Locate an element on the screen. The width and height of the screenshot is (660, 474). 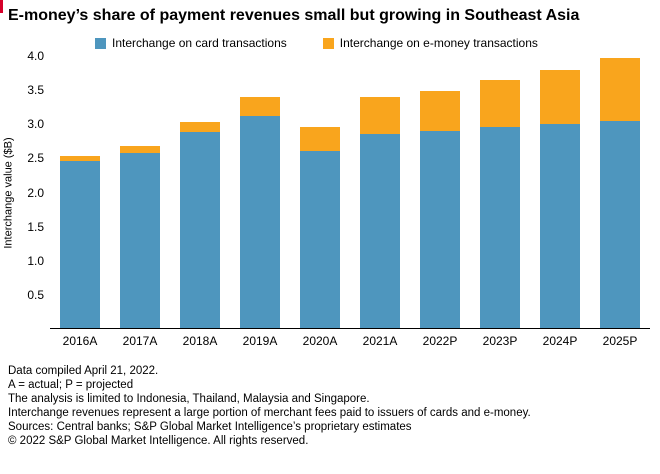
legend-item-emoney: Interchange on e-money transactions is located at coordinates (430, 43).